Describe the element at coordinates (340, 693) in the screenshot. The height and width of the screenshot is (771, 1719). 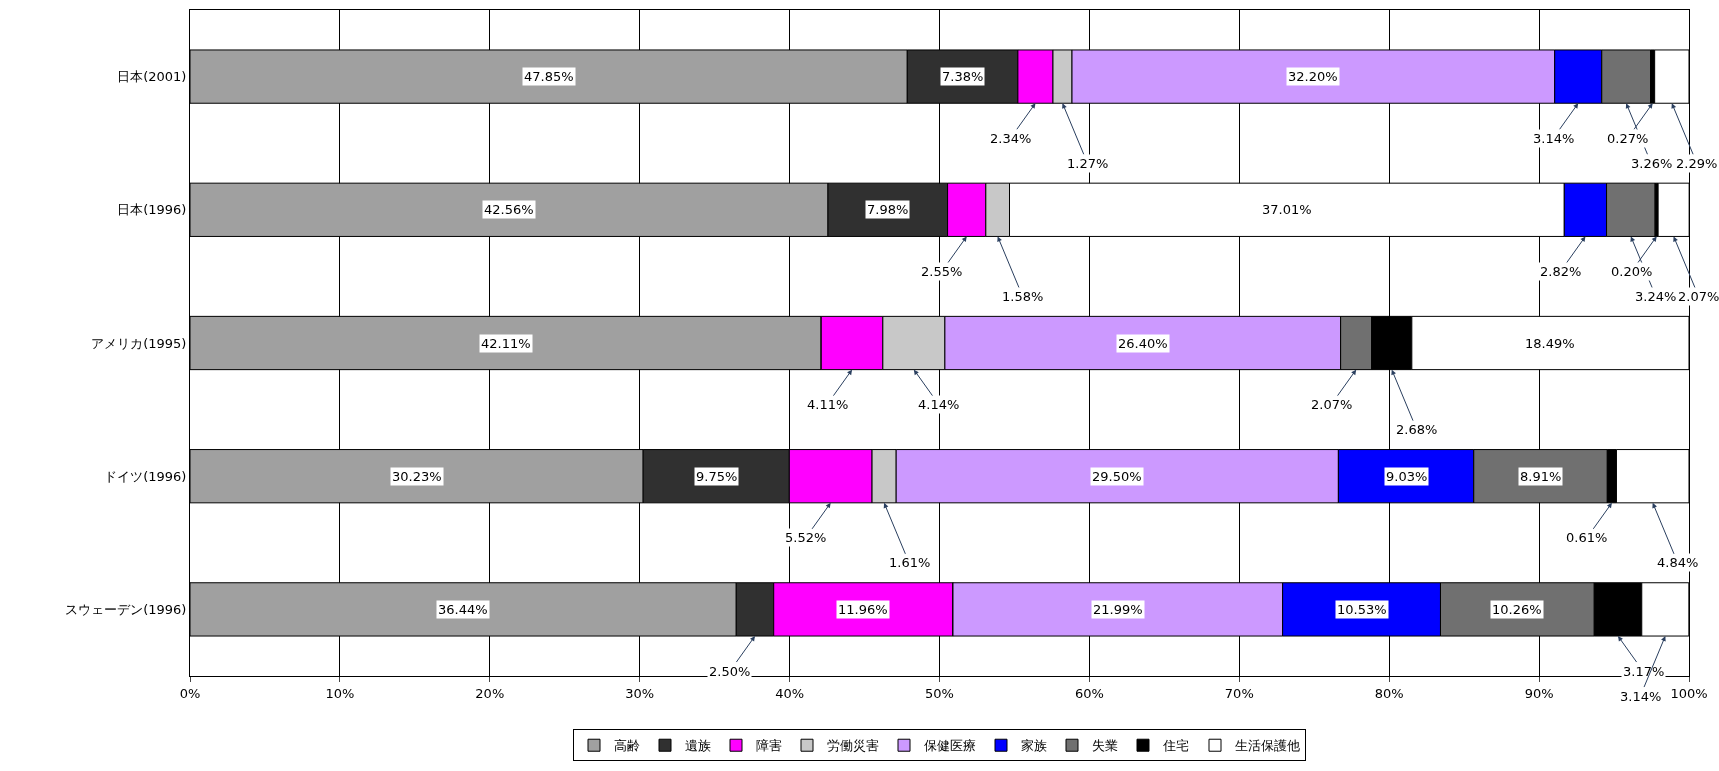
I see `x-tick-label: 10%` at that location.